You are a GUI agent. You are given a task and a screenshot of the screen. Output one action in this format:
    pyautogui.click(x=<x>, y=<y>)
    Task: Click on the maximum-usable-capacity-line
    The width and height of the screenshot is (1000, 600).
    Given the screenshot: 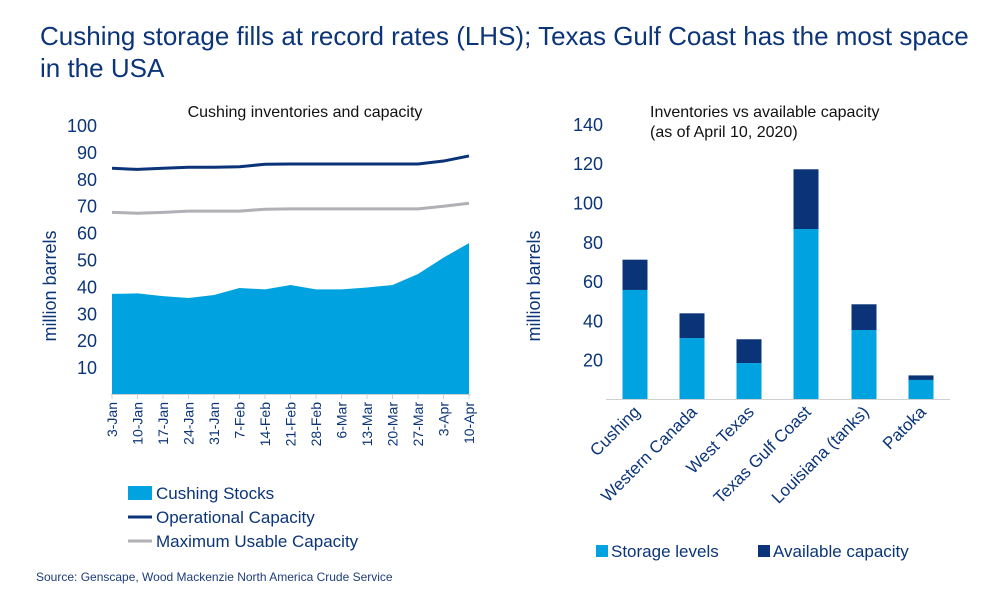 What is the action you would take?
    pyautogui.click(x=290, y=208)
    